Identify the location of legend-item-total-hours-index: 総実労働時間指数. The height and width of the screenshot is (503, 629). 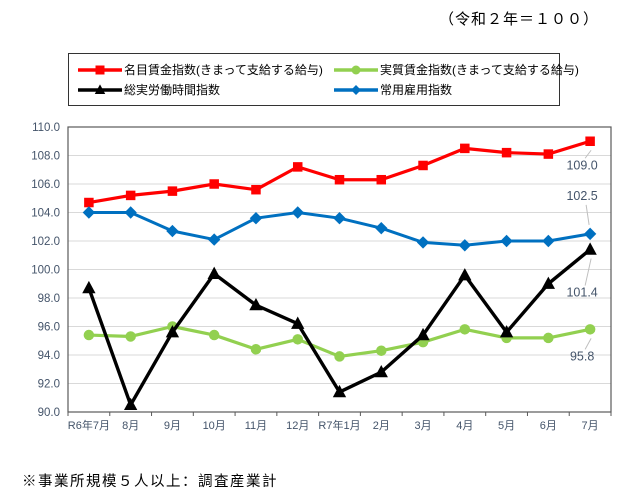
(205, 89).